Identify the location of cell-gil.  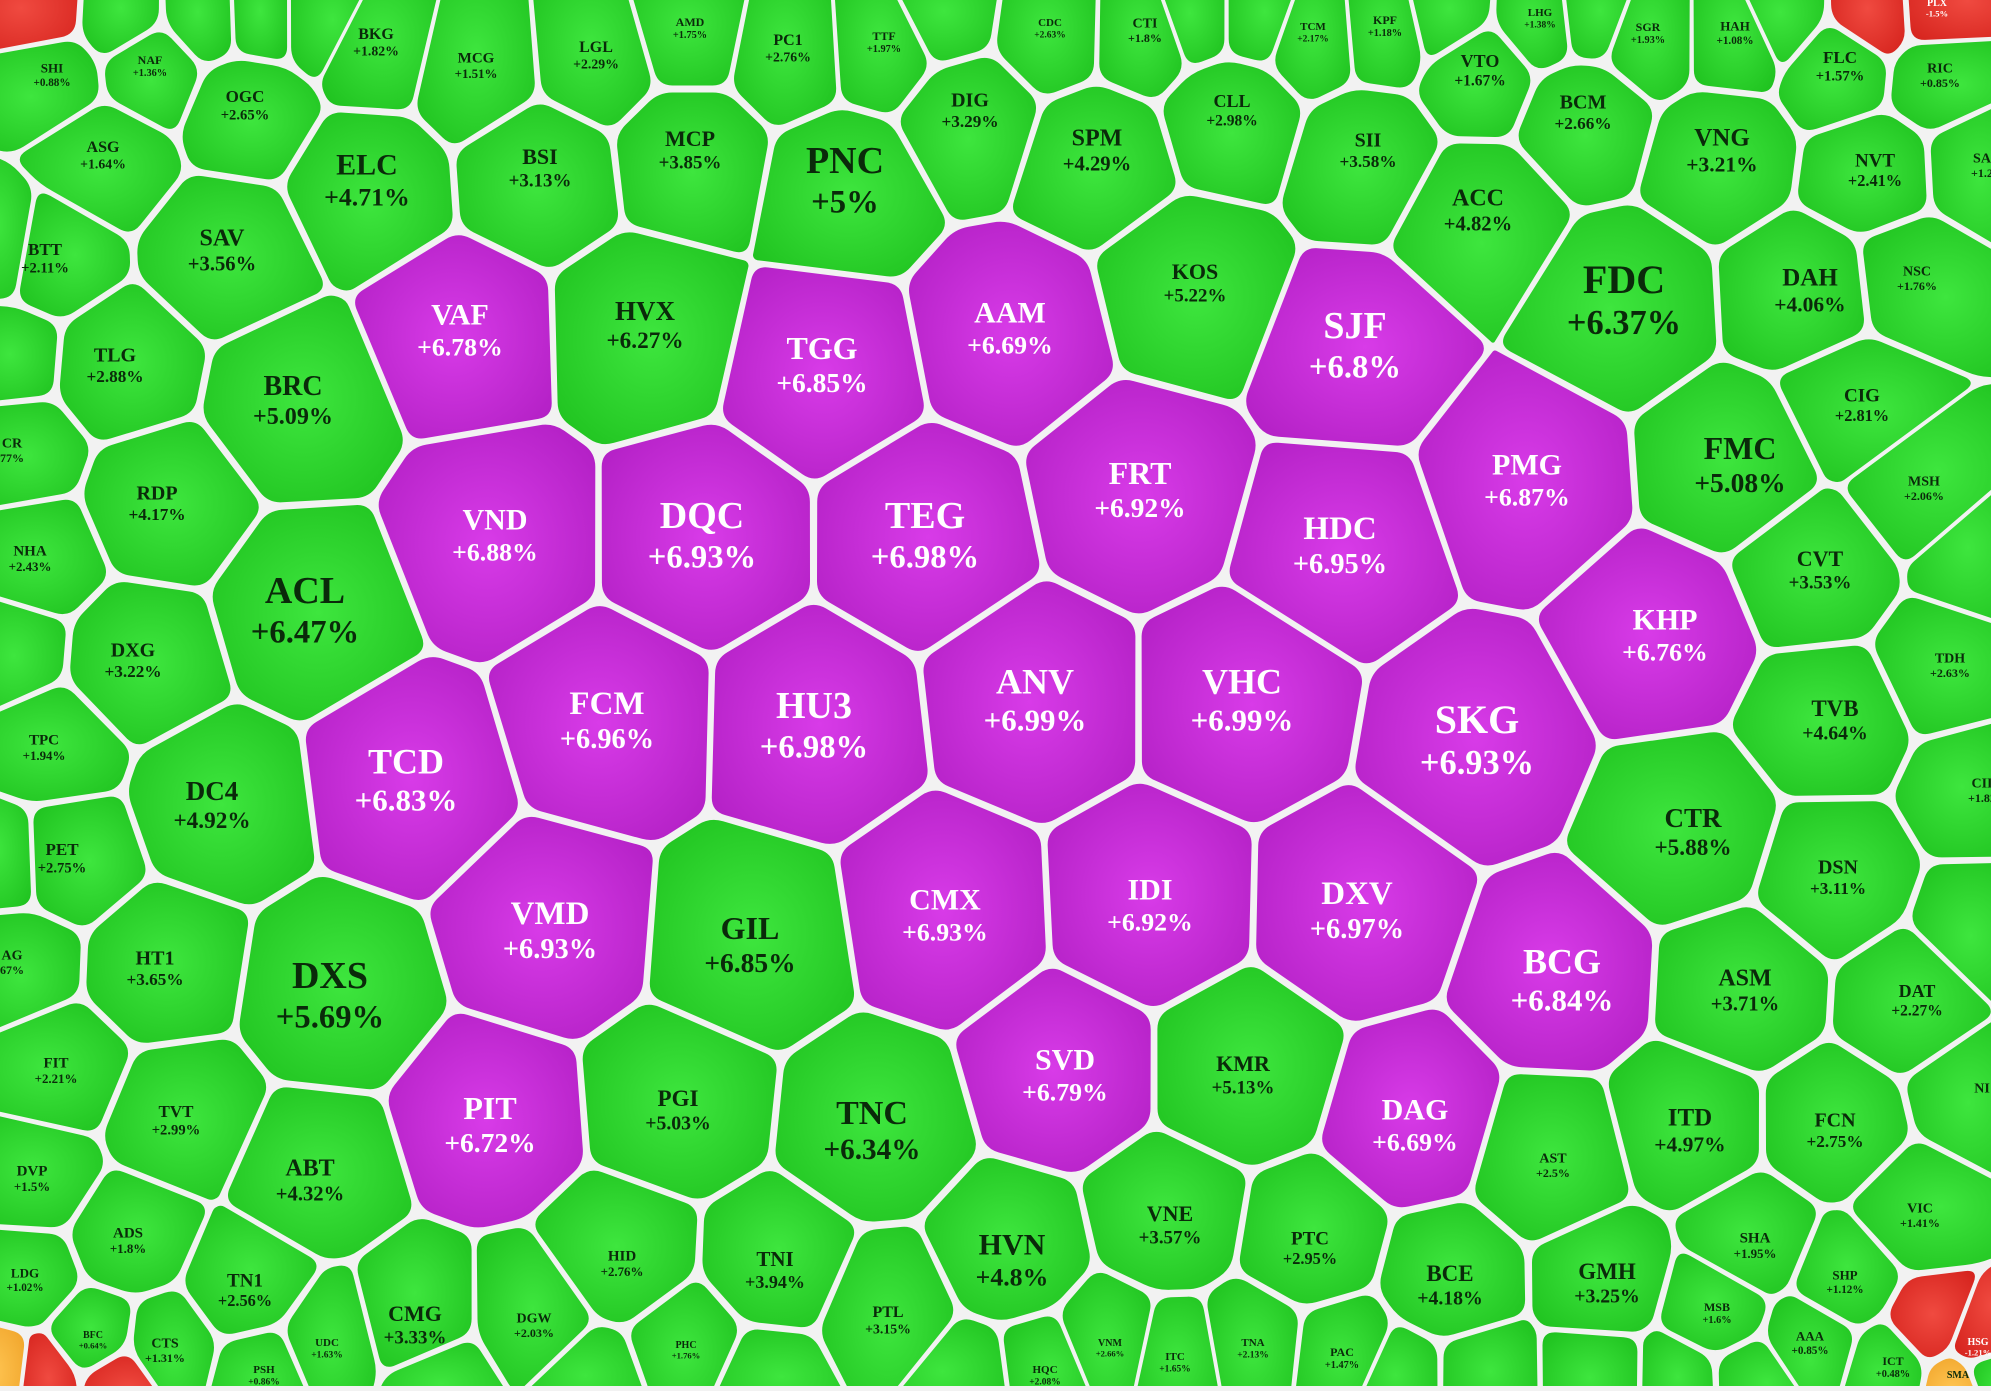
(752, 934).